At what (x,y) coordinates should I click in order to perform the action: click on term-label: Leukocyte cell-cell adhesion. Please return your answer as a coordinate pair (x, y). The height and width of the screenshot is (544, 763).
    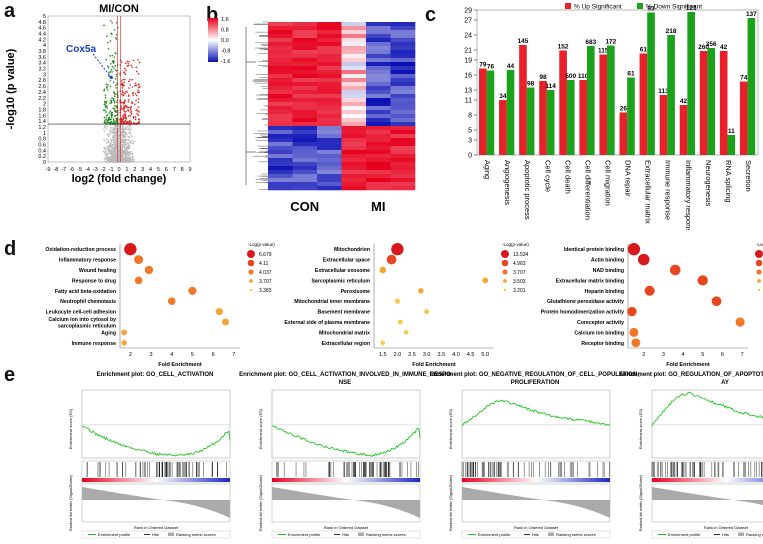
    Looking at the image, I should click on (81, 313).